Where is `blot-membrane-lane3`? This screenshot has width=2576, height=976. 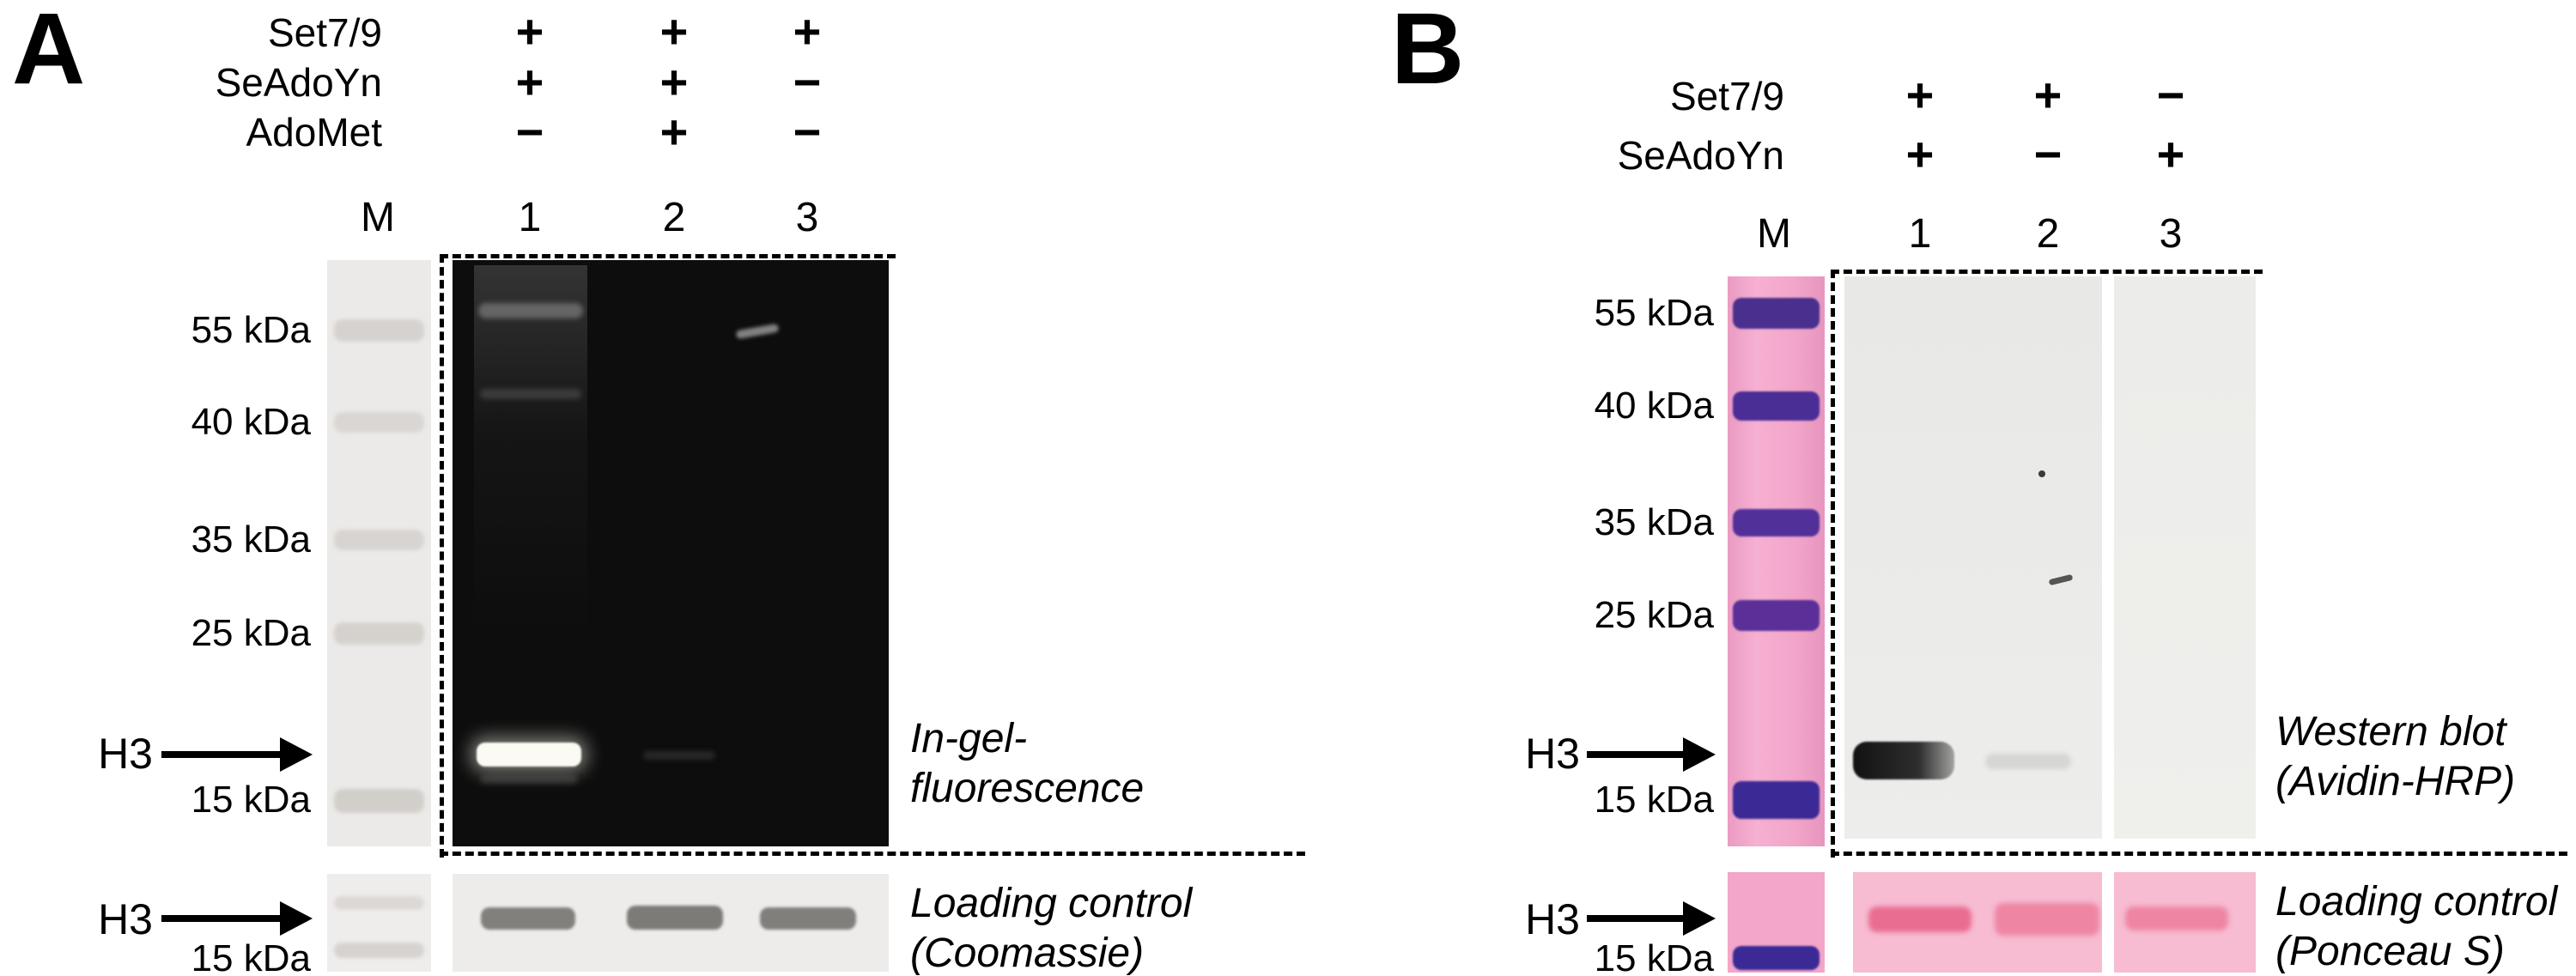 blot-membrane-lane3 is located at coordinates (2185, 557).